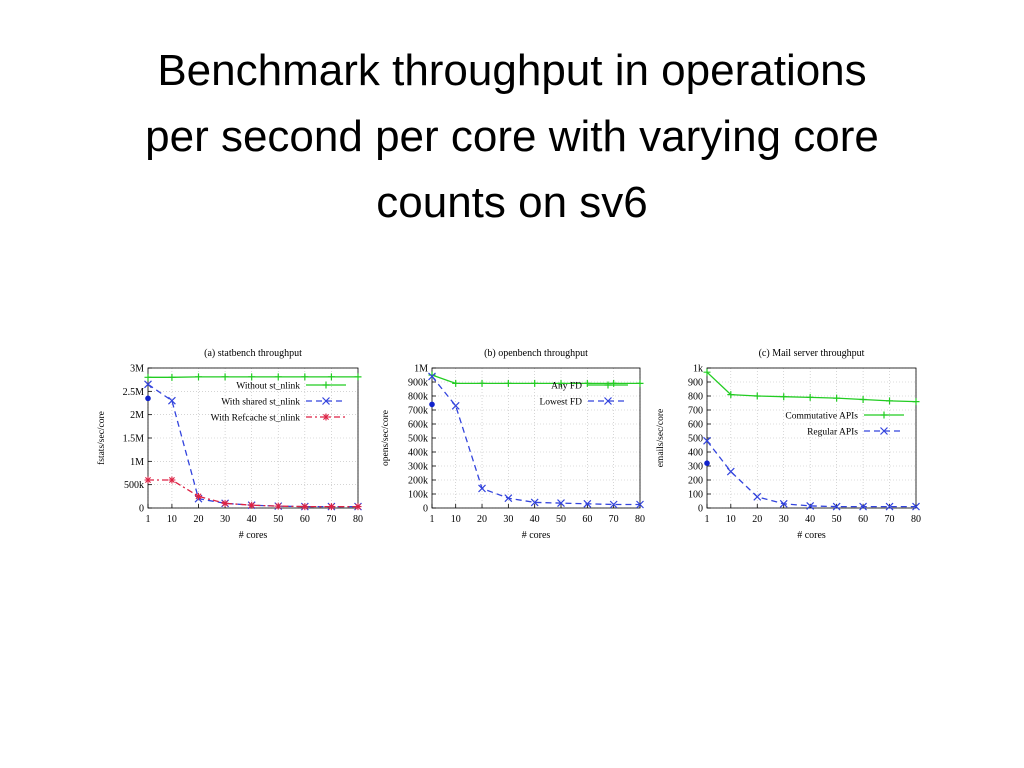 This screenshot has width=1024, height=768. What do you see at coordinates (256, 418) in the screenshot?
I see `legend-label: With Refcache st_nlink` at bounding box center [256, 418].